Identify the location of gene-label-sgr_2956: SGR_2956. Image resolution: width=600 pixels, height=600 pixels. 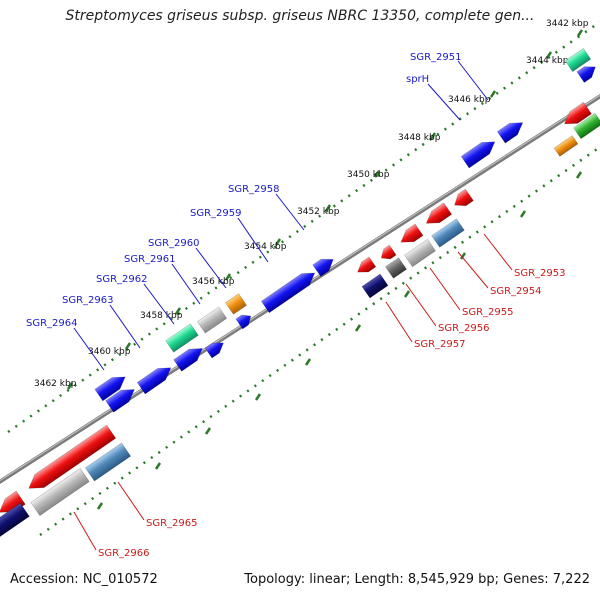
(464, 328).